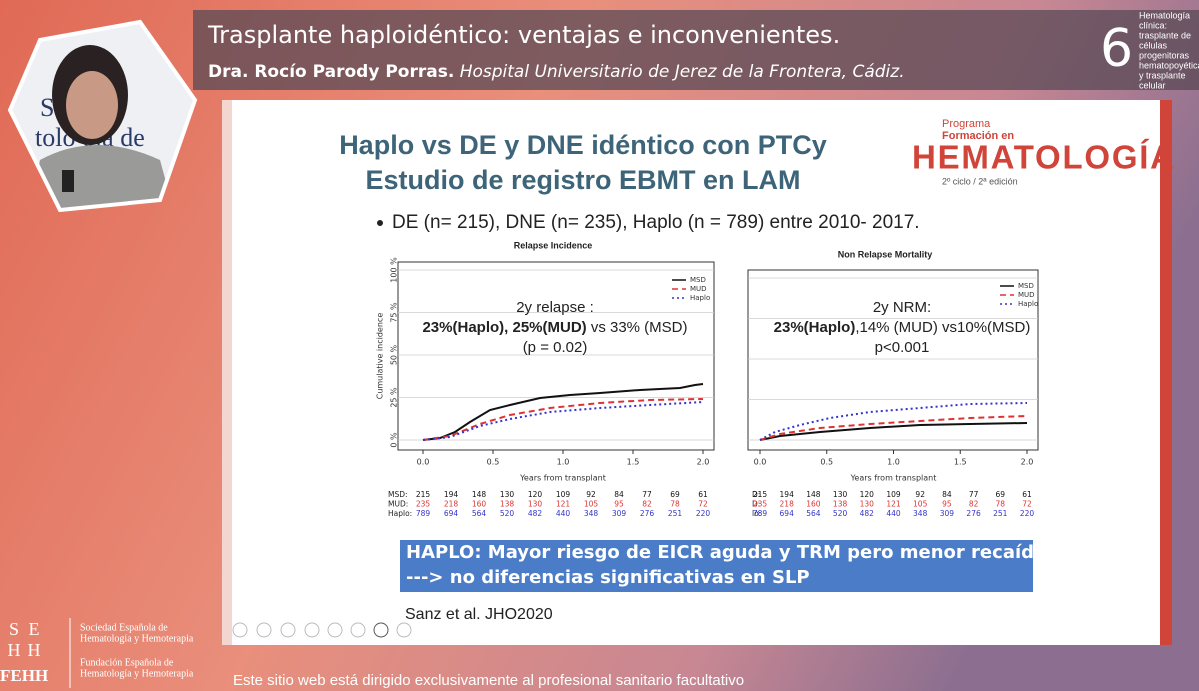 Image resolution: width=1199 pixels, height=691 pixels. Describe the element at coordinates (423, 504) in the screenshot. I see `risk-value: 235` at that location.